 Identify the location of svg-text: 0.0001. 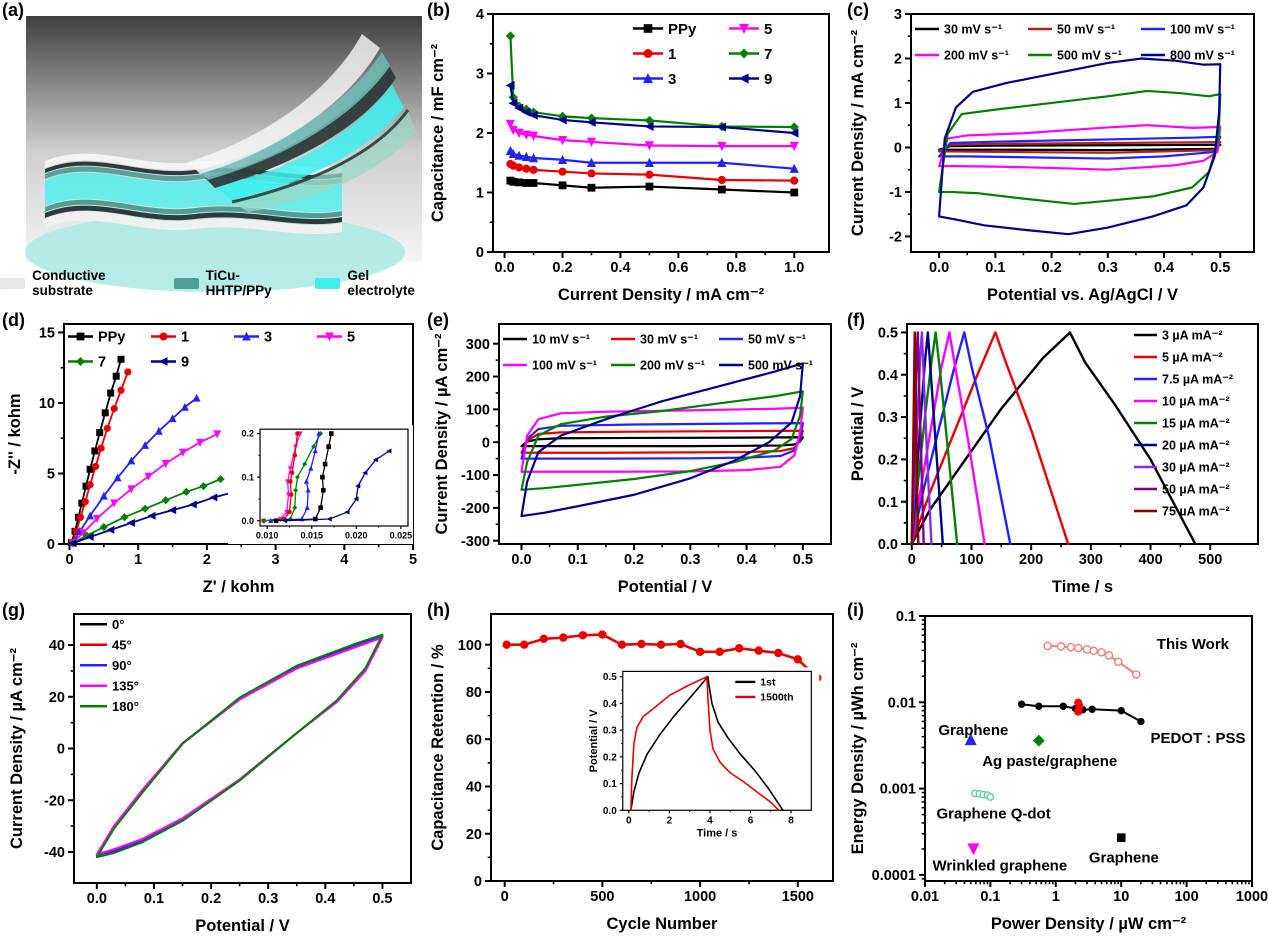
(894, 876).